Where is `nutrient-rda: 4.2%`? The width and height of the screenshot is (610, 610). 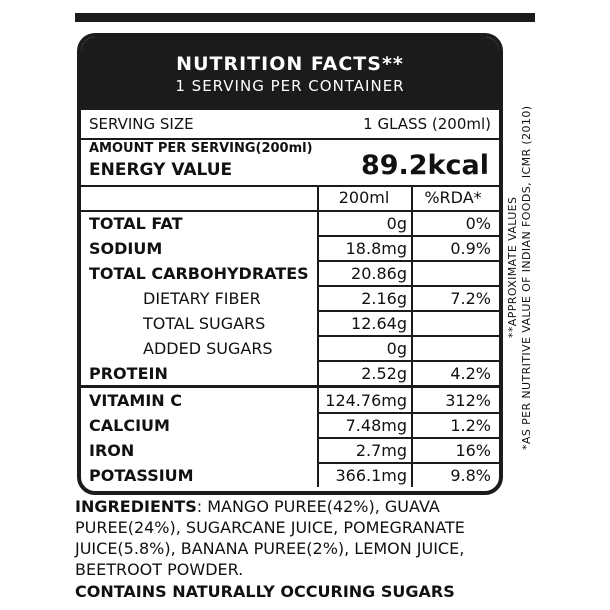 nutrient-rda: 4.2% is located at coordinates (470, 373).